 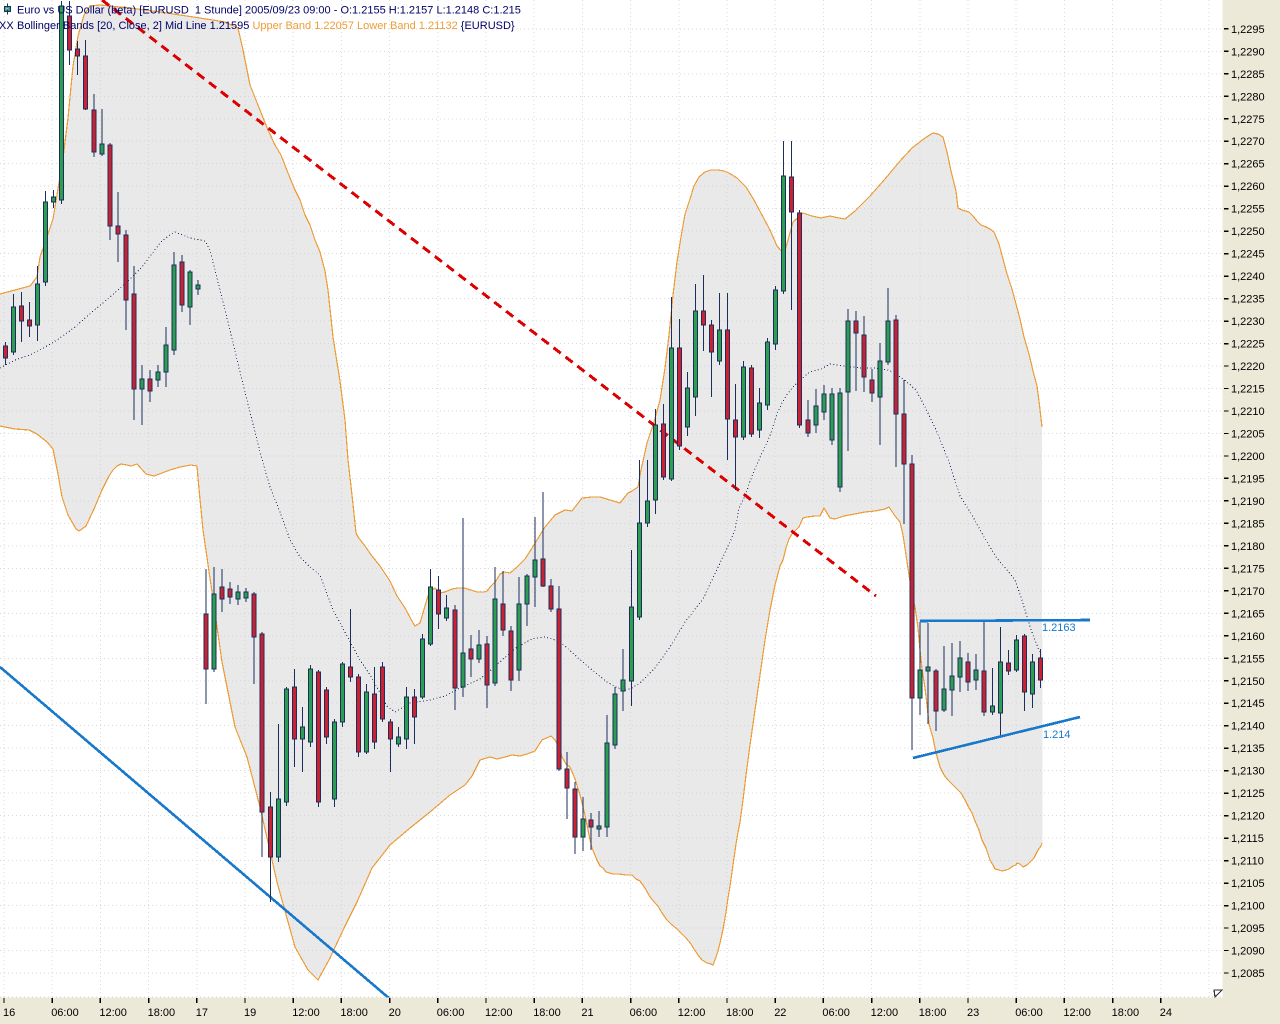 I want to click on svg-text: 1,2155, so click(x=1248, y=659).